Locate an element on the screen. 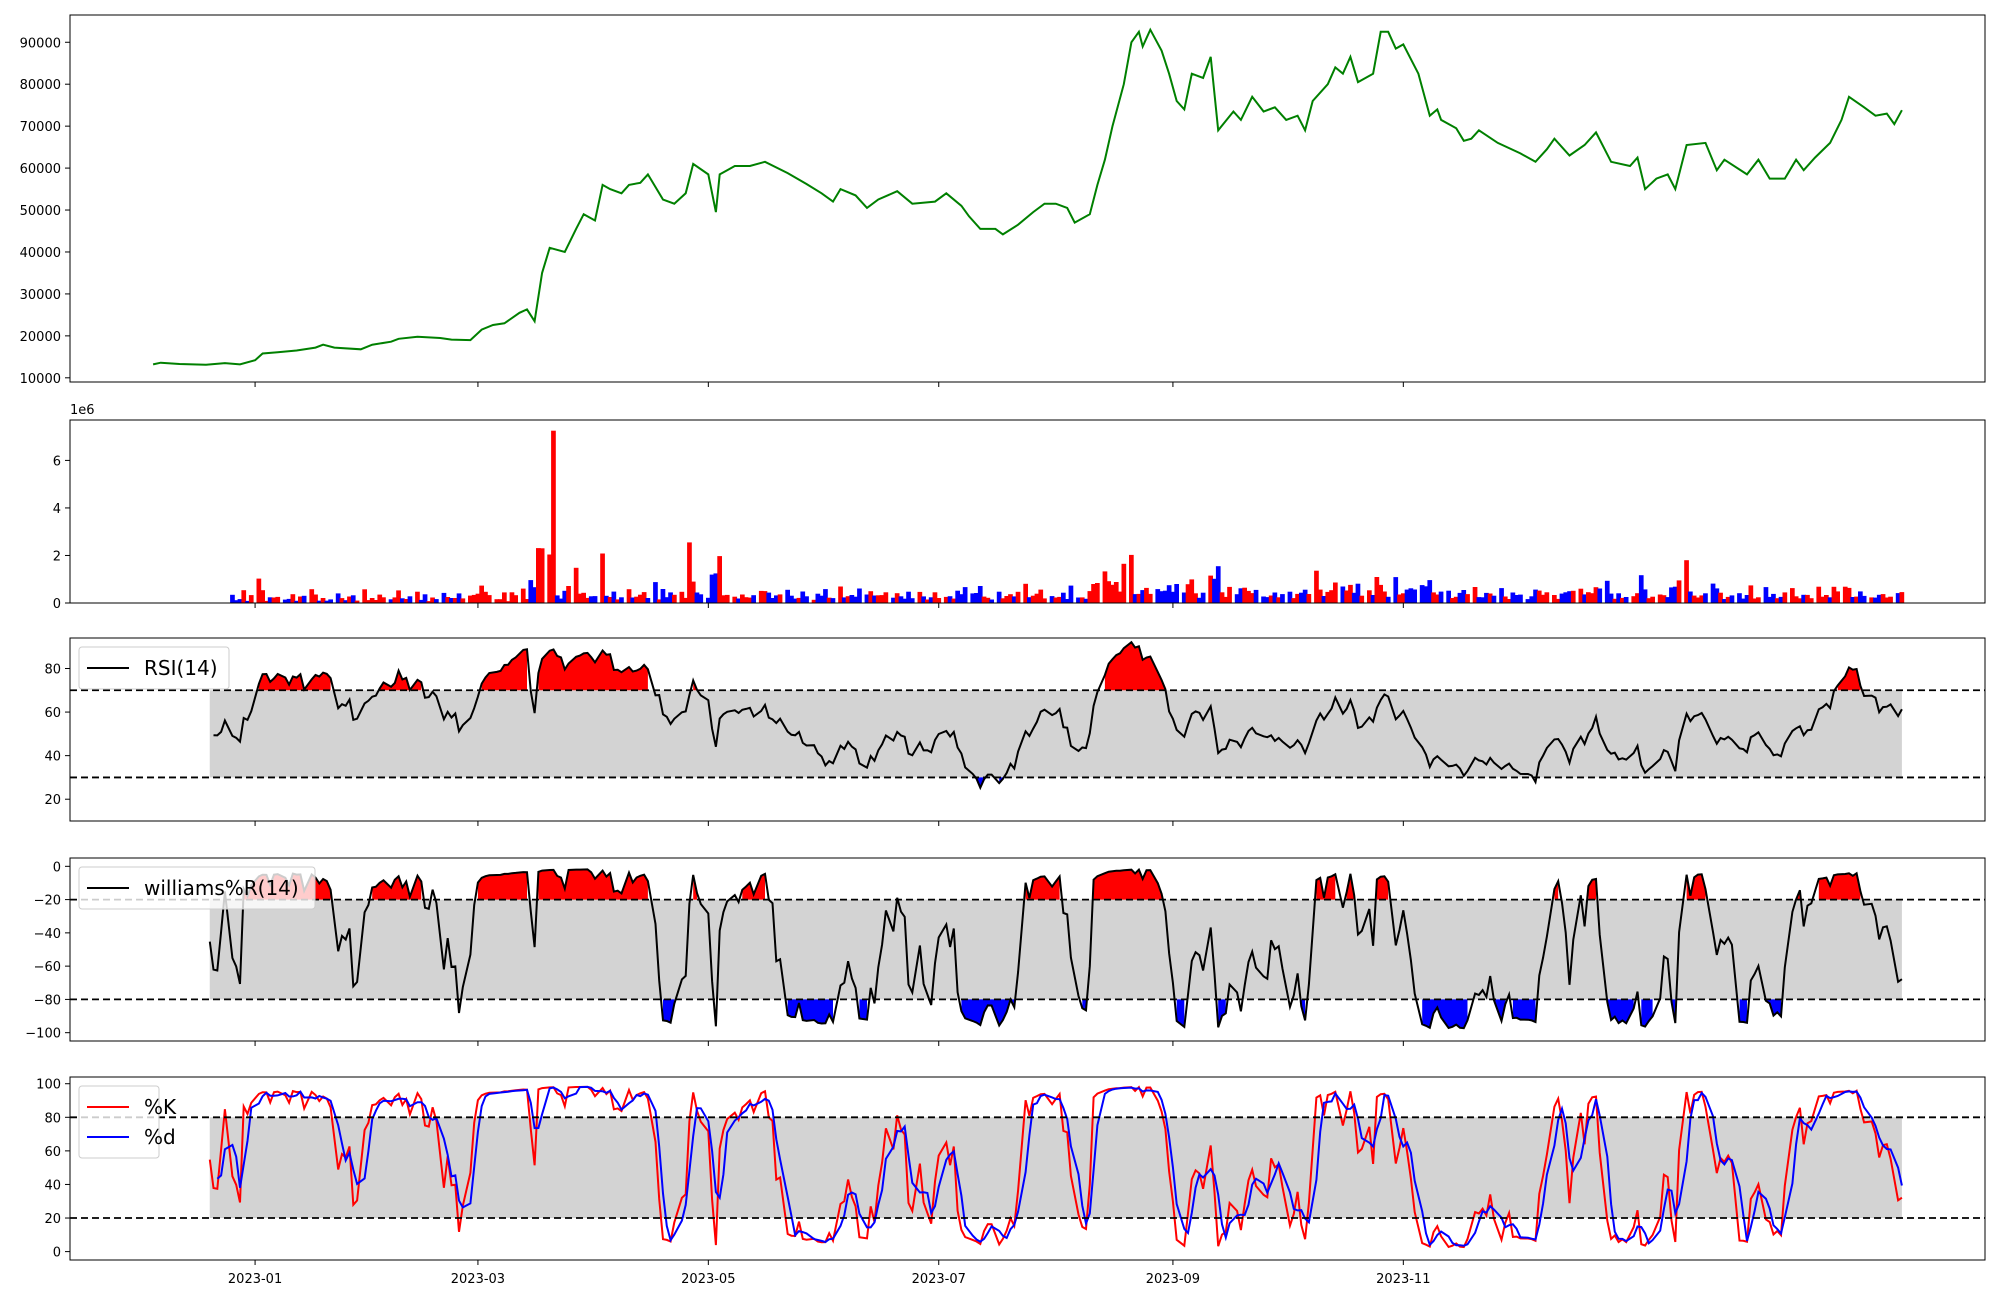  rsi-y-axis: 20 40 60 80 is located at coordinates (57, 735).